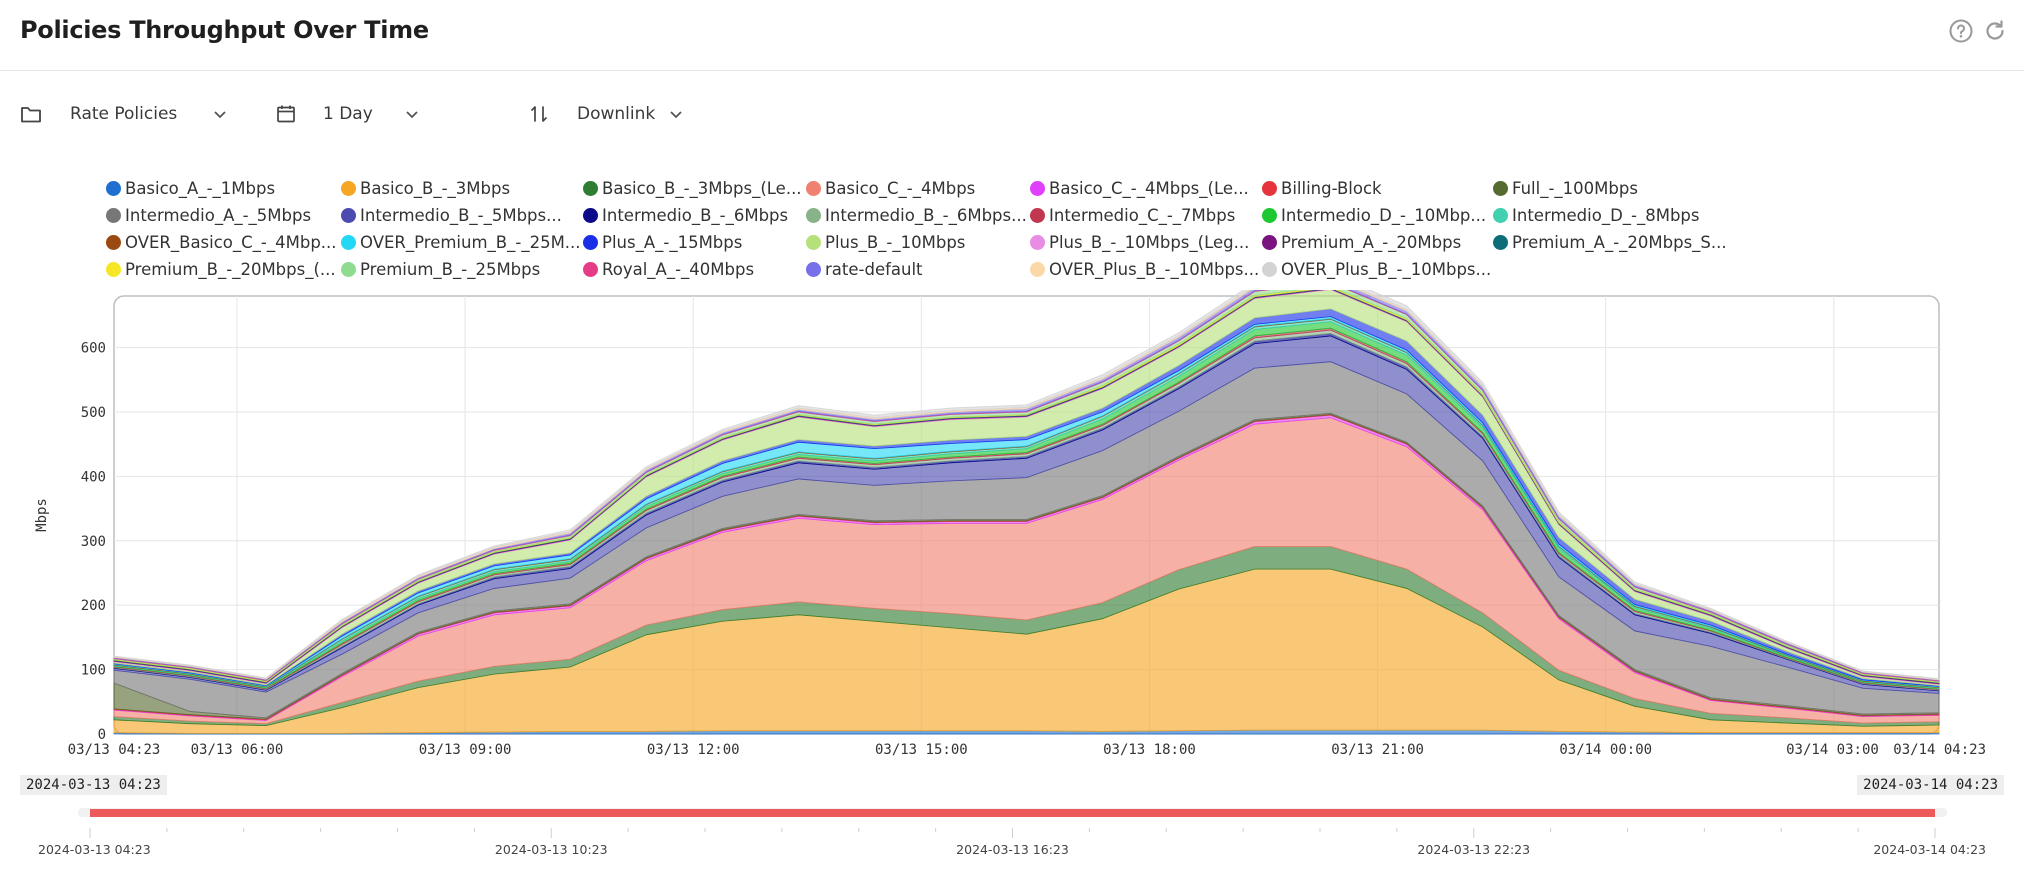 The image size is (2024, 879). I want to click on y-tick-label: 300, so click(93, 542).